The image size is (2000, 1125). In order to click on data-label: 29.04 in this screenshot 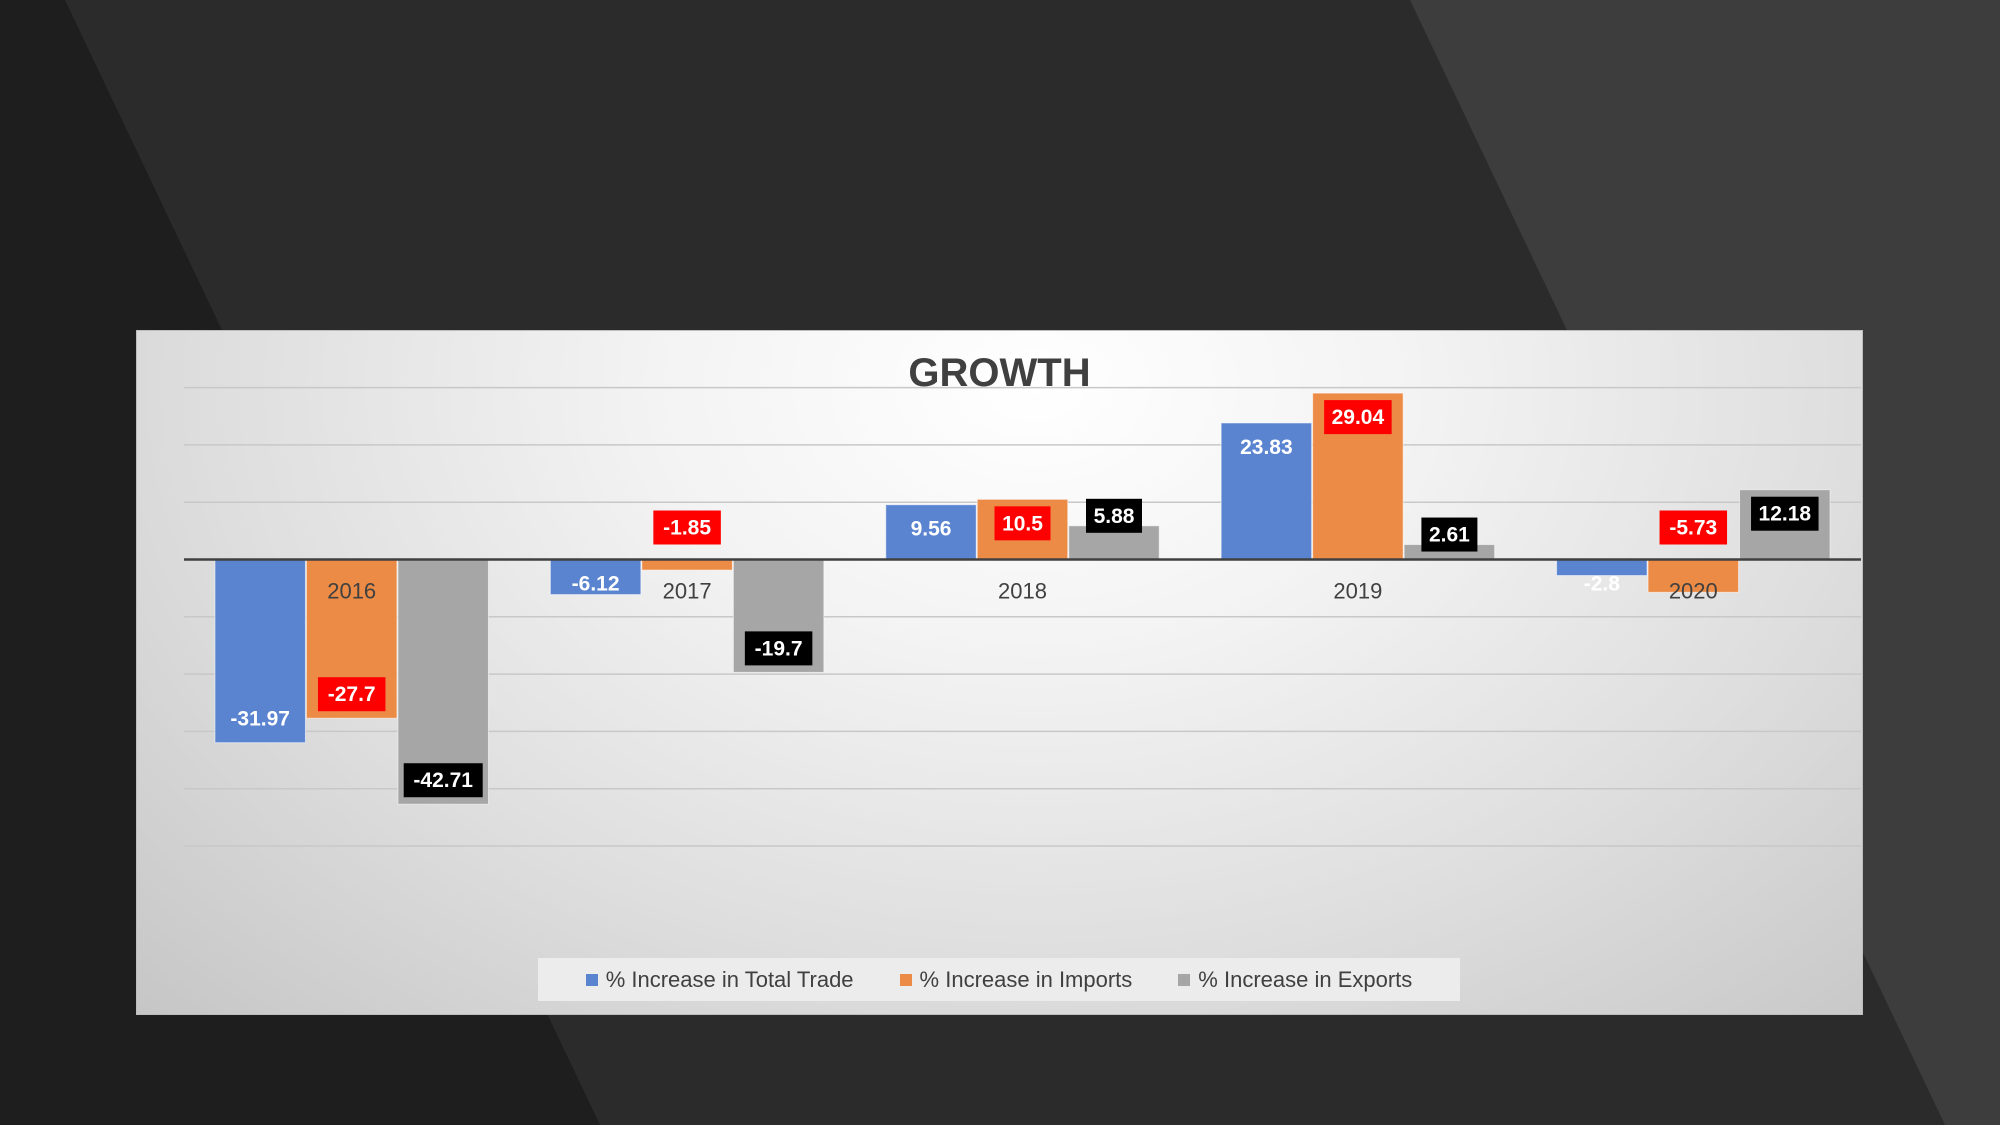, I will do `click(1358, 417)`.